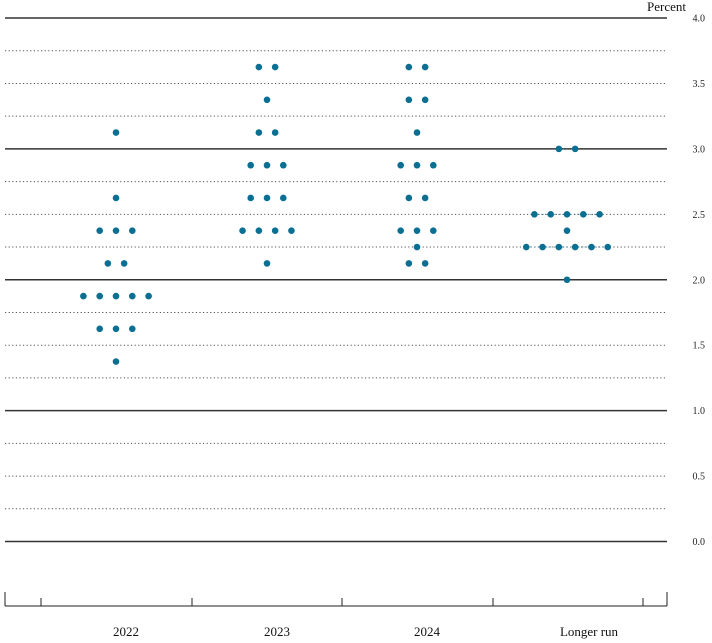 Image resolution: width=712 pixels, height=643 pixels. I want to click on x-category-label: Longer run, so click(589, 631).